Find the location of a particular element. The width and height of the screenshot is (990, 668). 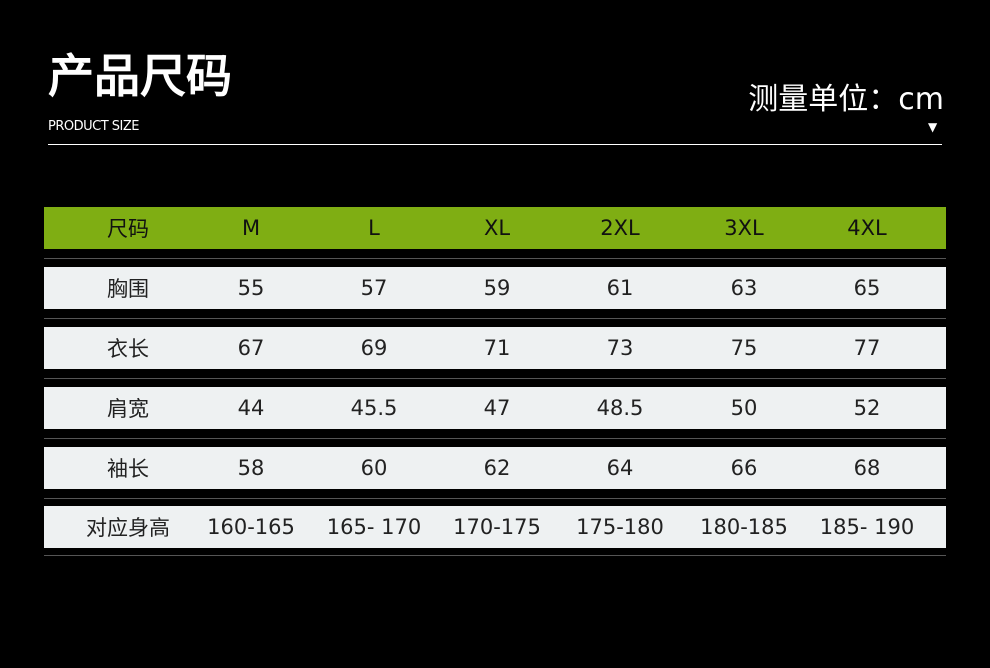

table-cell: 160-165 is located at coordinates (251, 527).